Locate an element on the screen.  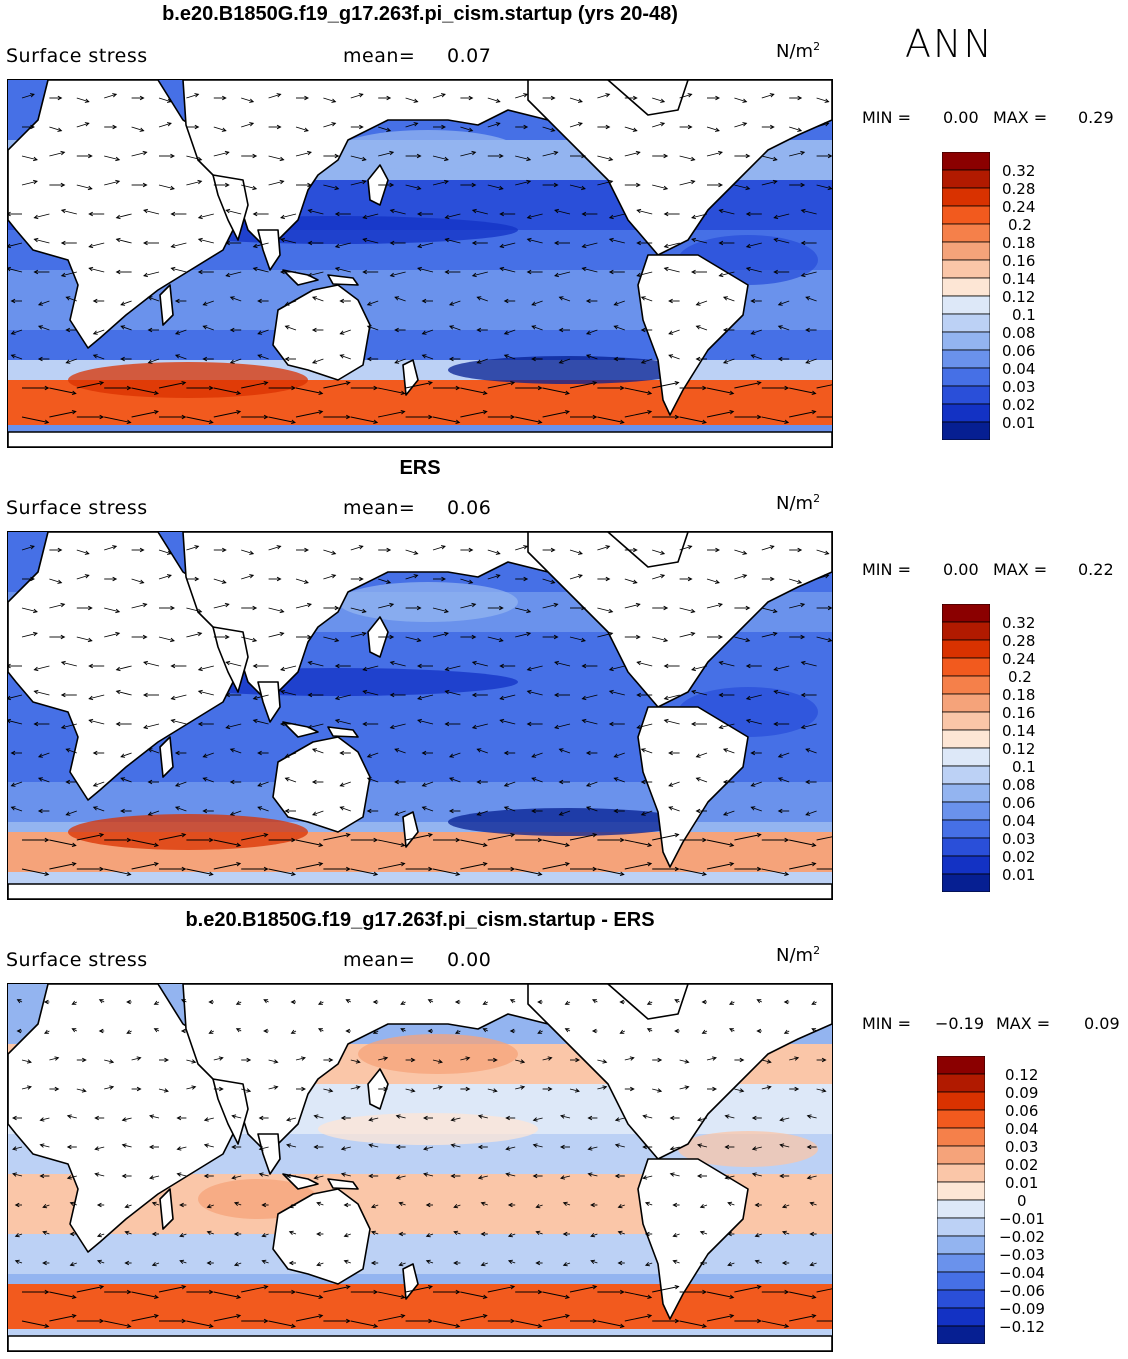
coastline is located at coordinates (410, 1281).